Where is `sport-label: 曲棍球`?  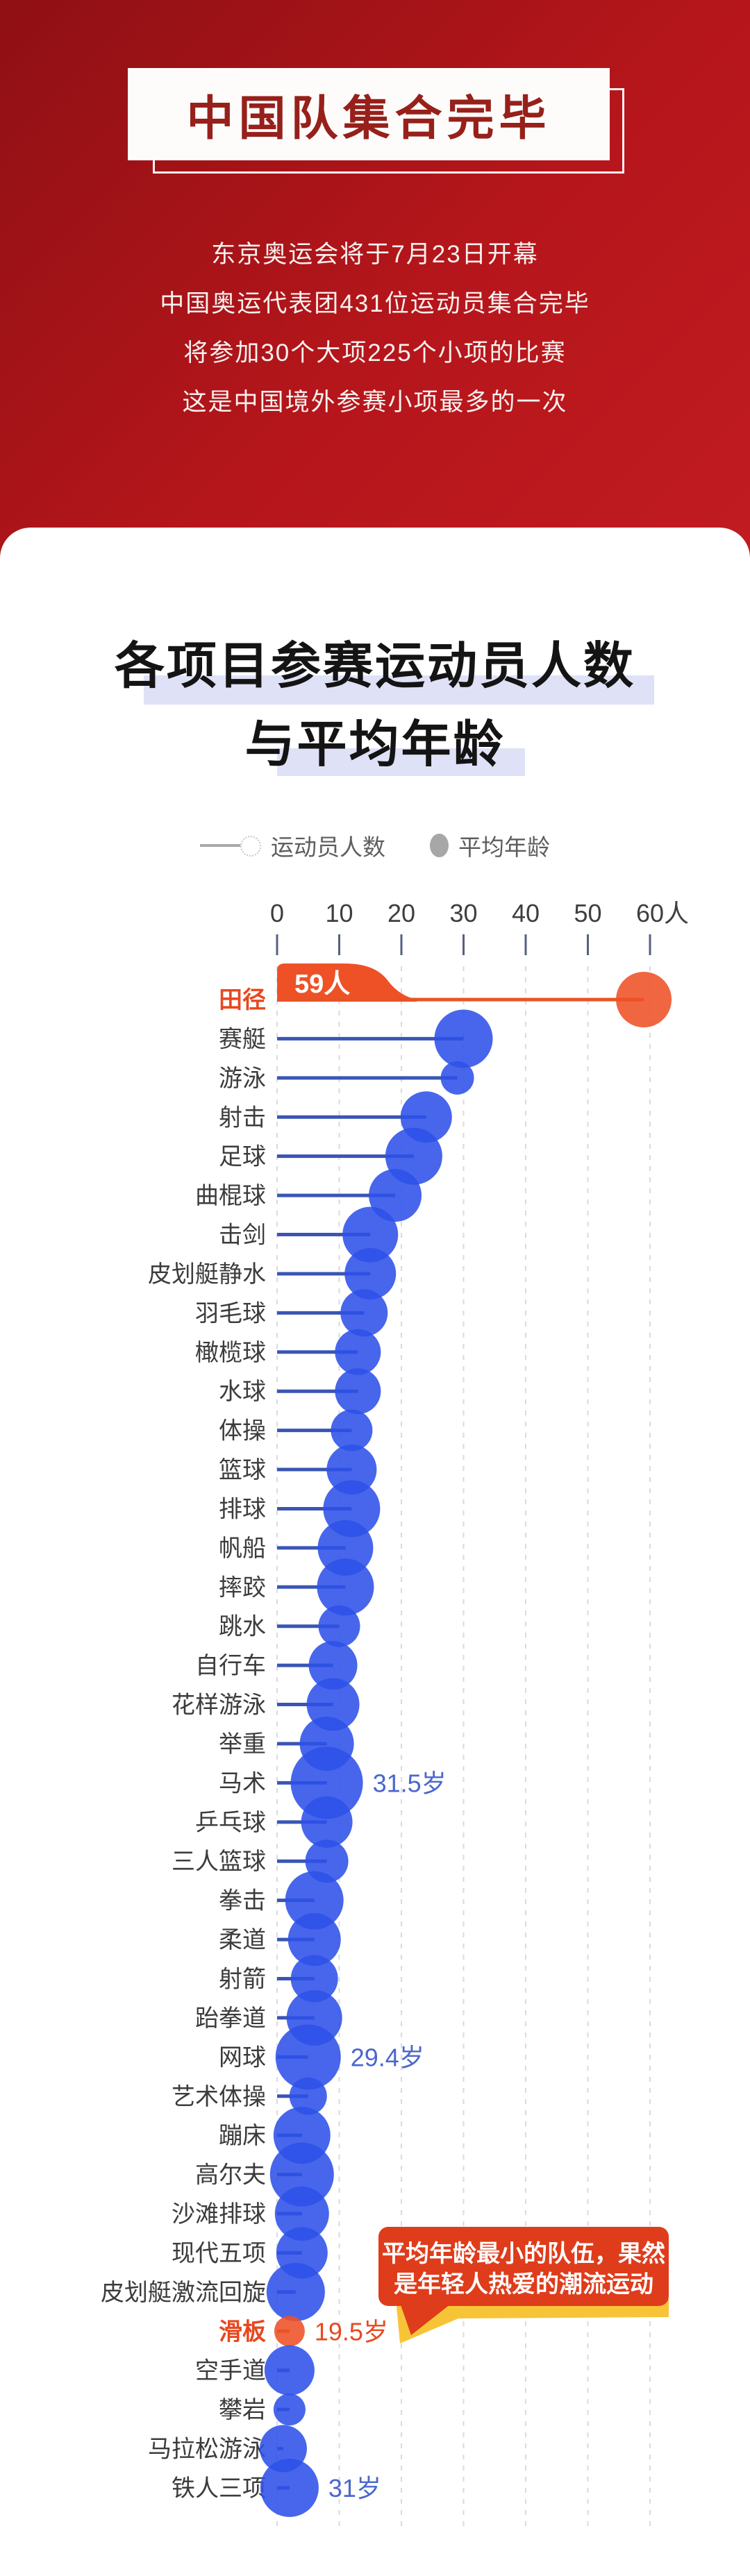 sport-label: 曲棍球 is located at coordinates (230, 1196).